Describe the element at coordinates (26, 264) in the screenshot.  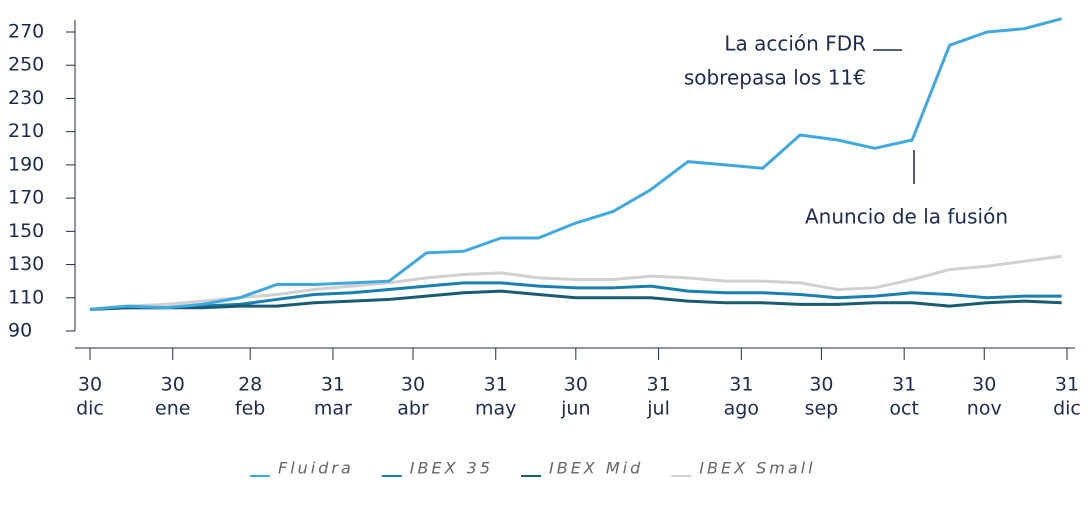
I see `y-tick-label: 130` at that location.